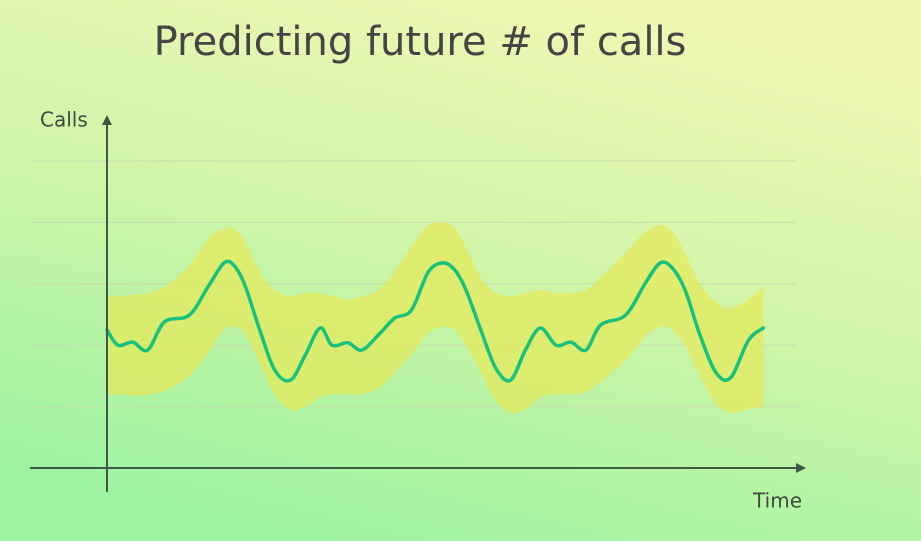 The height and width of the screenshot is (541, 921). What do you see at coordinates (64, 120) in the screenshot?
I see `y-axis-label: Calls` at bounding box center [64, 120].